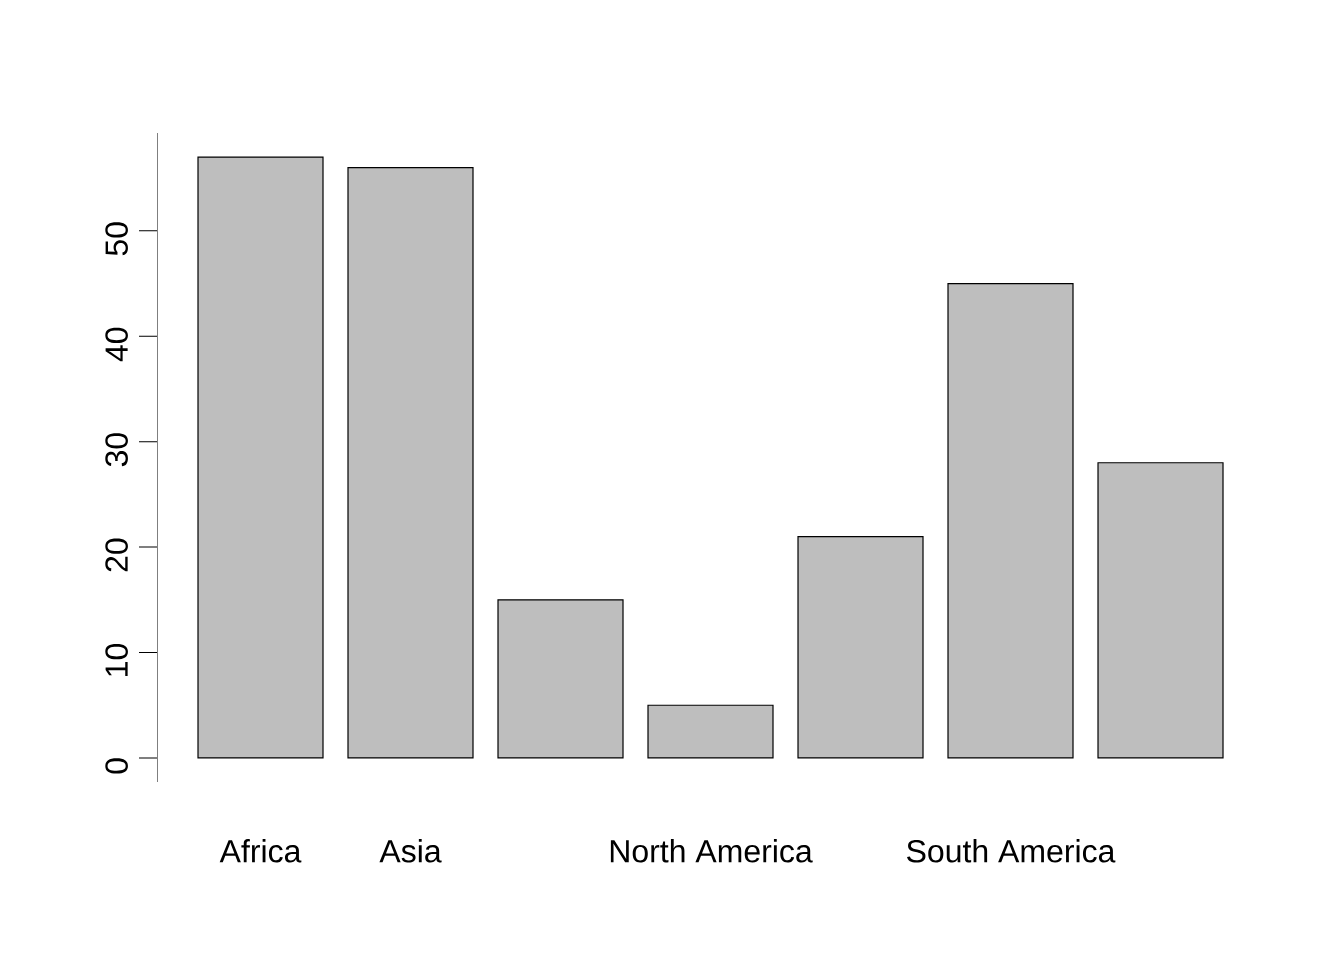  What do you see at coordinates (260, 851) in the screenshot?
I see `x-tick-label: Africa` at bounding box center [260, 851].